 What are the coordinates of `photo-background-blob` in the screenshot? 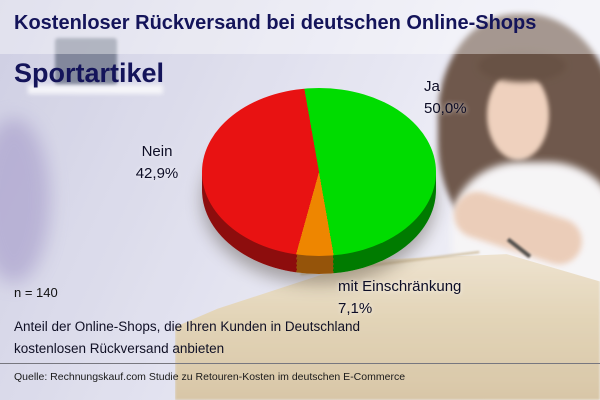 It's located at (25, 200).